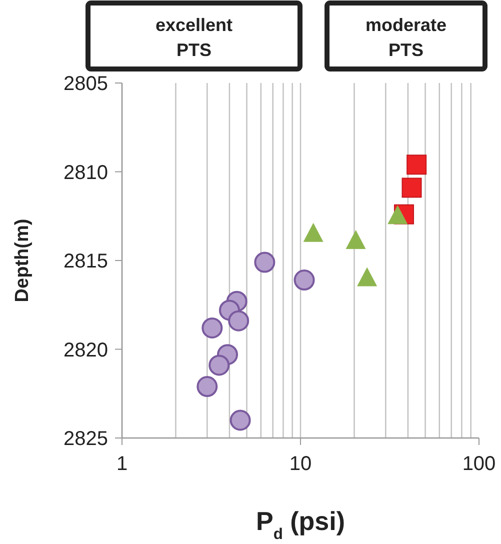  Describe the element at coordinates (194, 37) in the screenshot. I see `text: excellent PTS` at that location.